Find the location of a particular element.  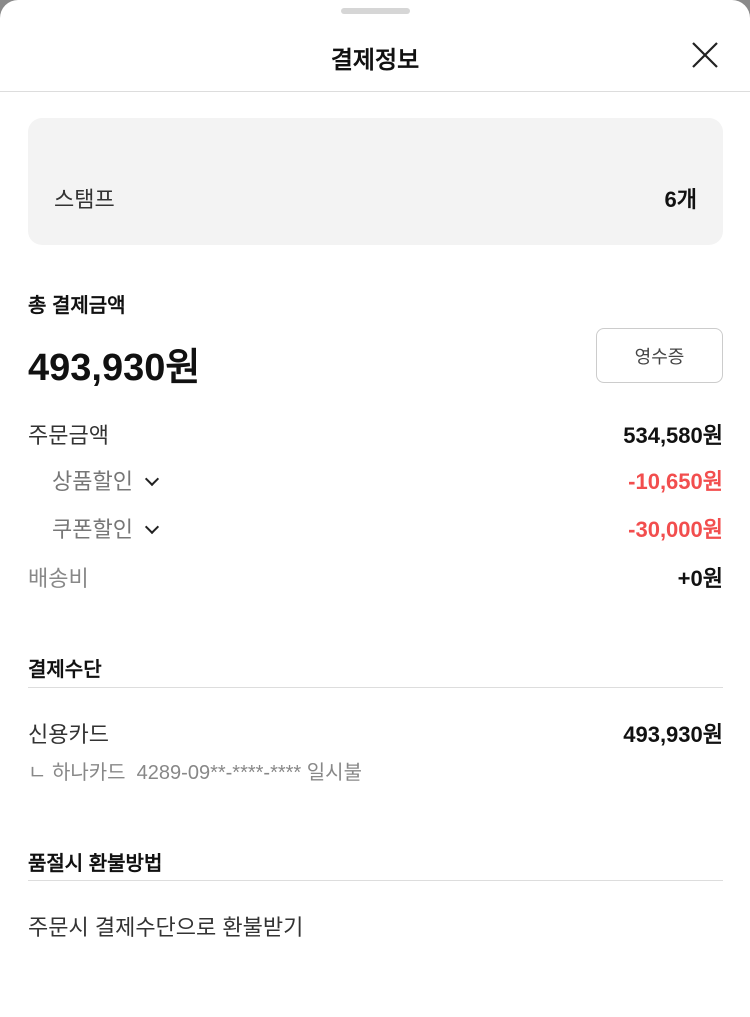

card-detail: ㄴ 하나카드 4289-09**-****-**** 일시불 is located at coordinates (195, 773).